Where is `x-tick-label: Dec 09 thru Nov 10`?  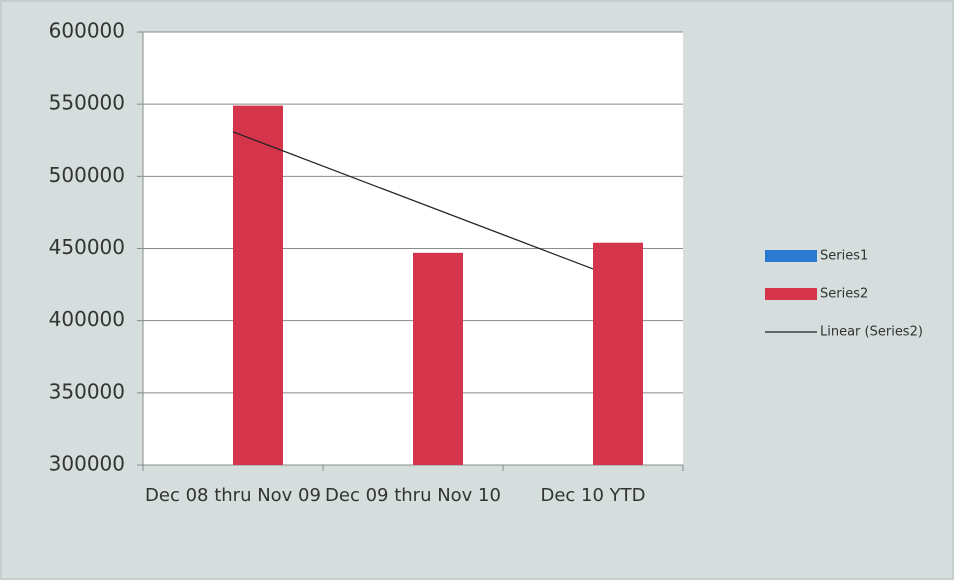
x-tick-label: Dec 09 thru Nov 10 is located at coordinates (413, 495).